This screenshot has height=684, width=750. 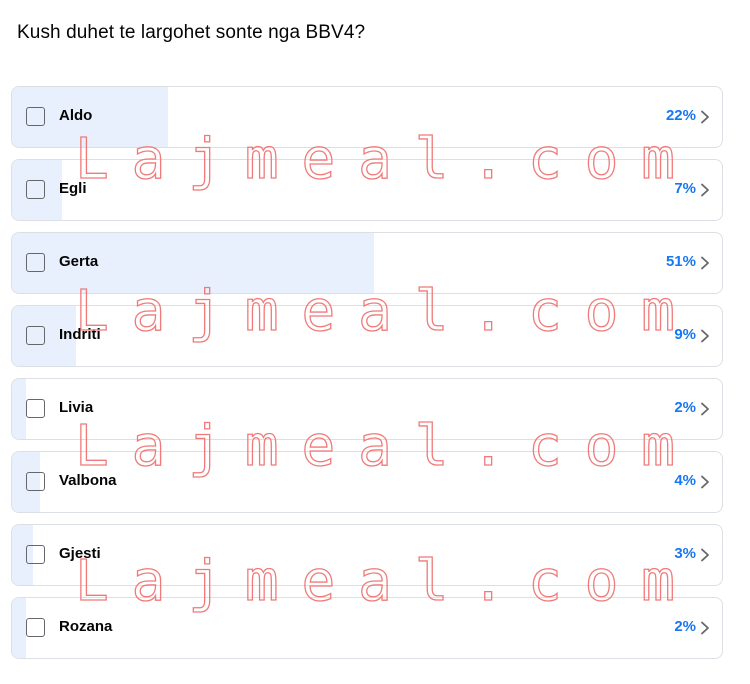 What do you see at coordinates (76, 407) in the screenshot?
I see `option-label: Livia` at bounding box center [76, 407].